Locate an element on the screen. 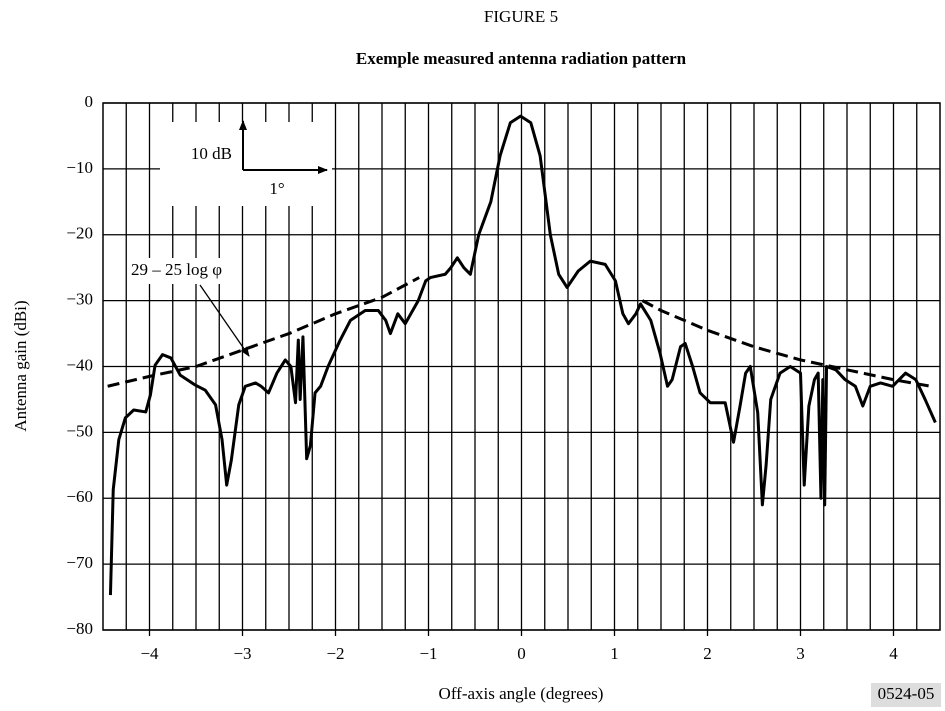 This screenshot has width=945, height=711. y-tick-label: −50 is located at coordinates (79, 430).